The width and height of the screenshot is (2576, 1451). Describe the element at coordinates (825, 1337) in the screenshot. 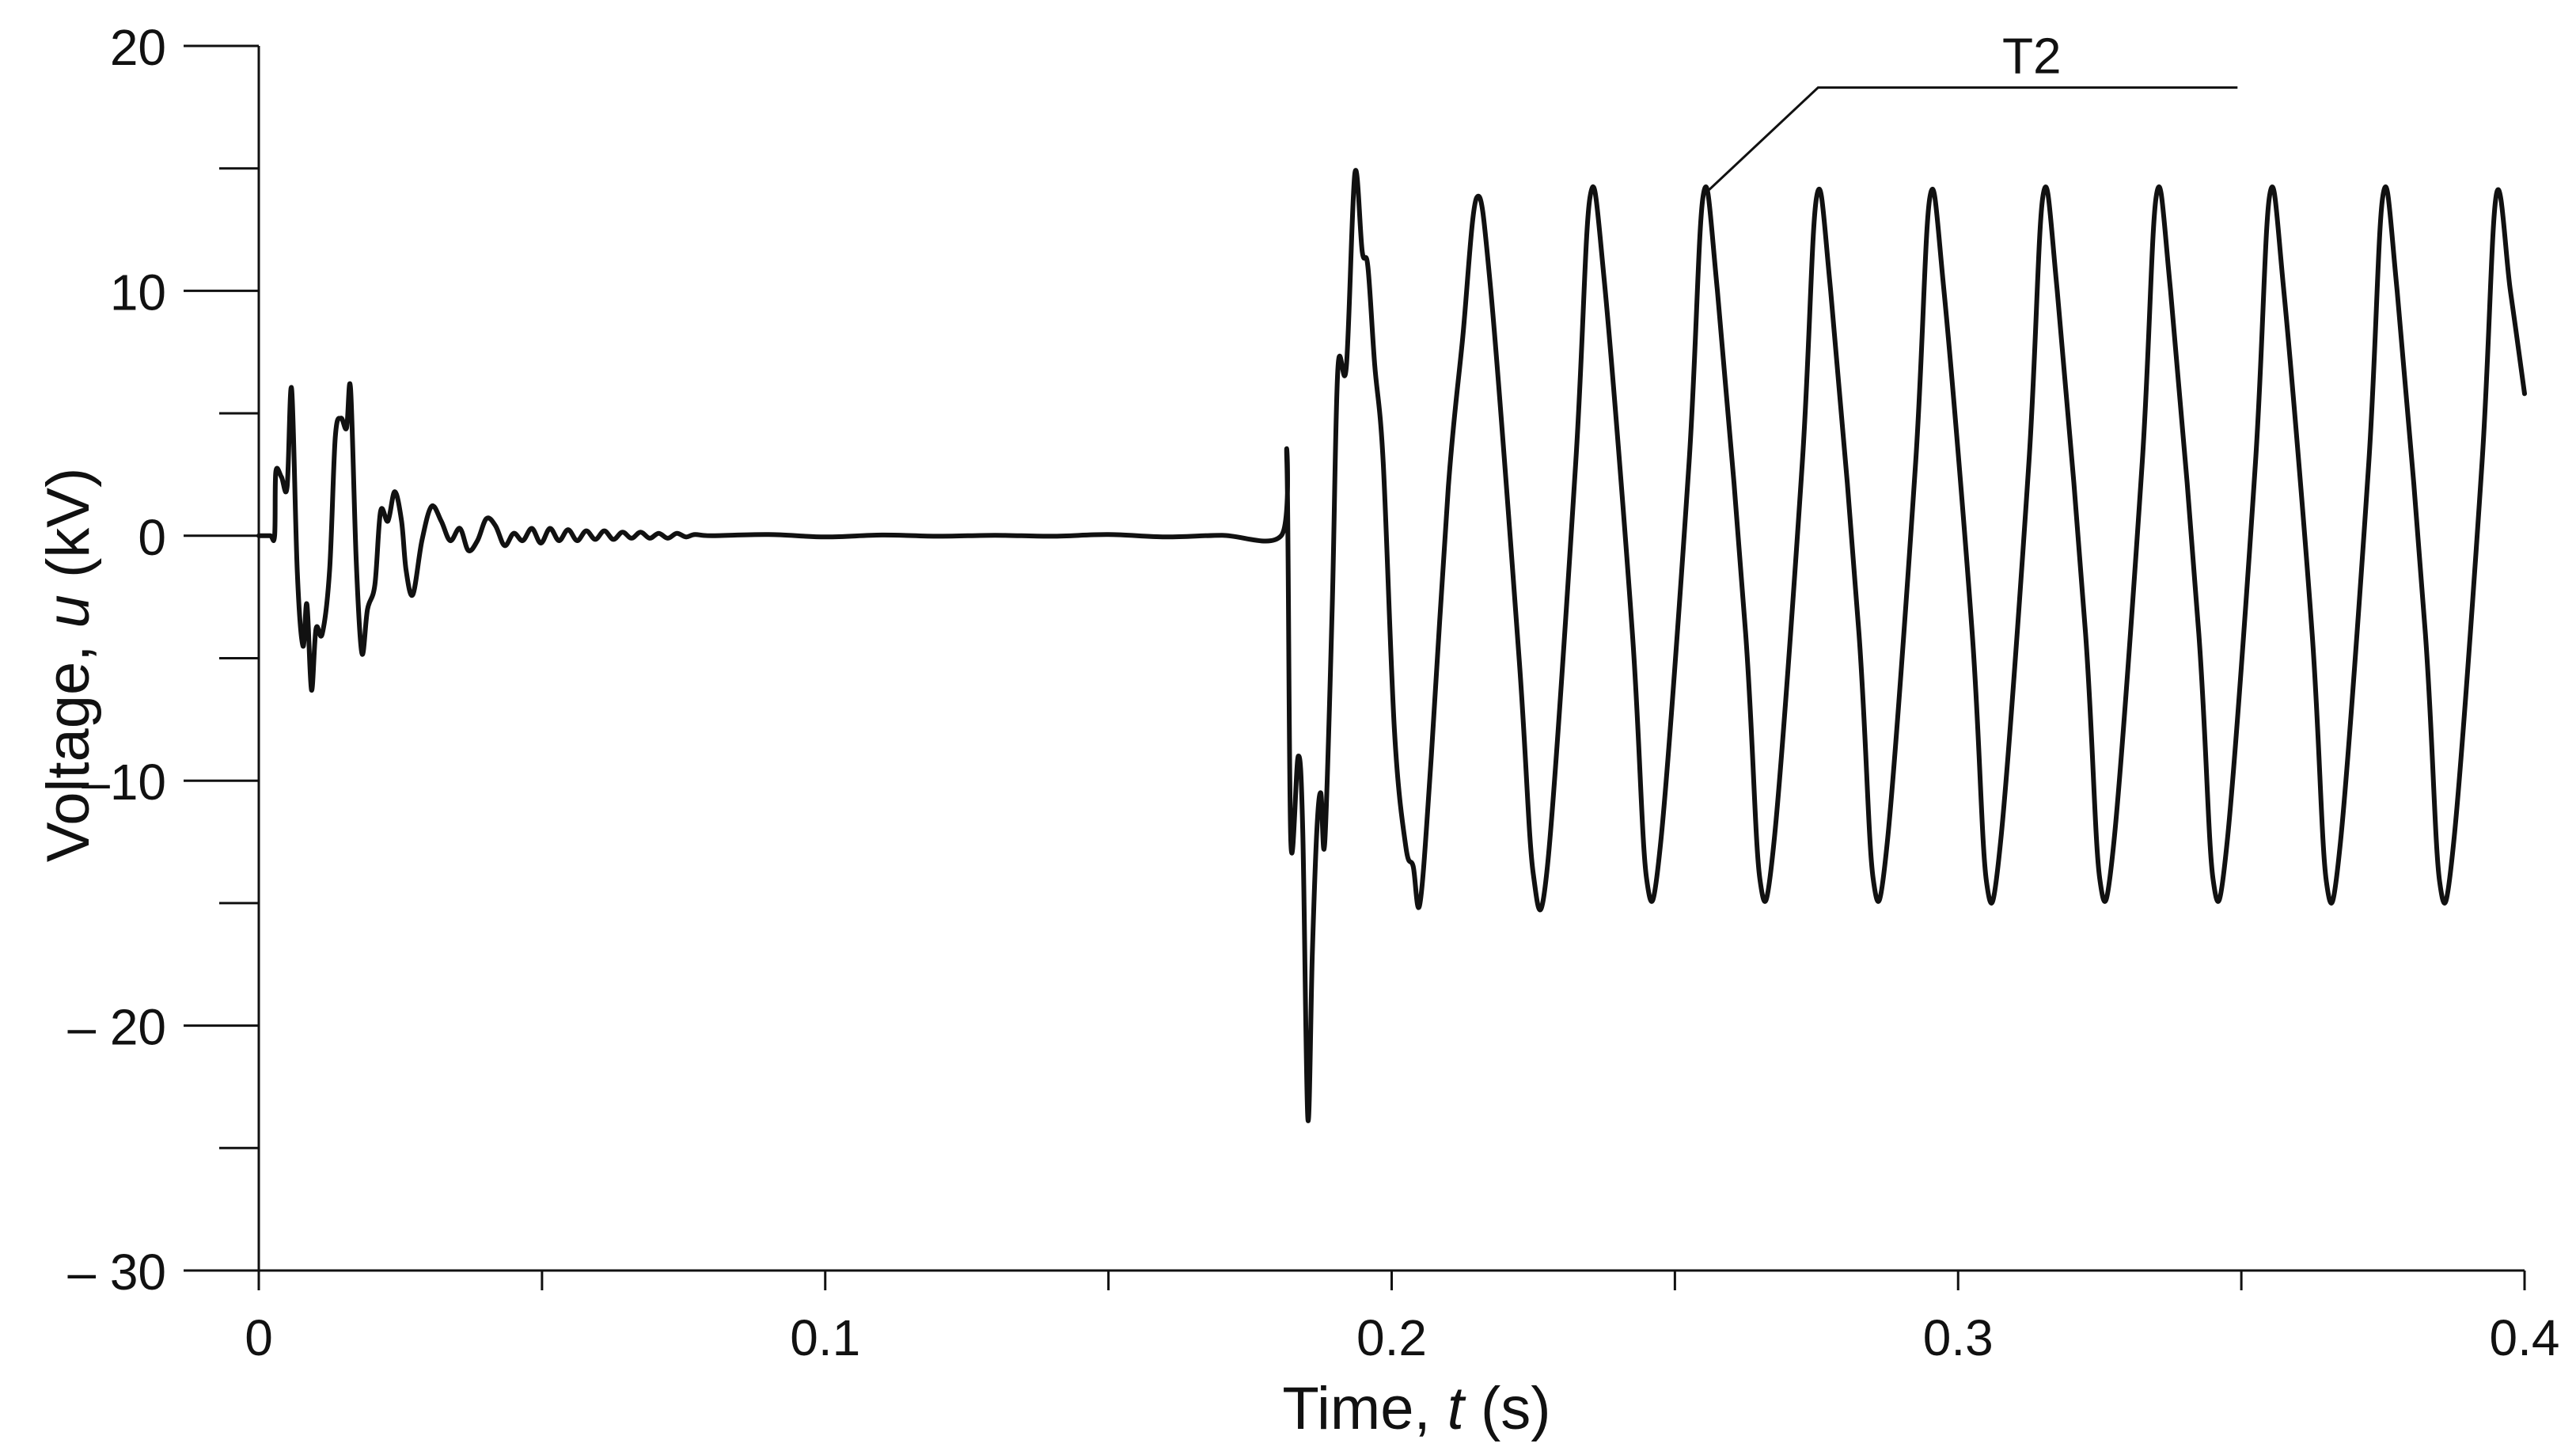

I see `x-tick-label: 0.1` at that location.